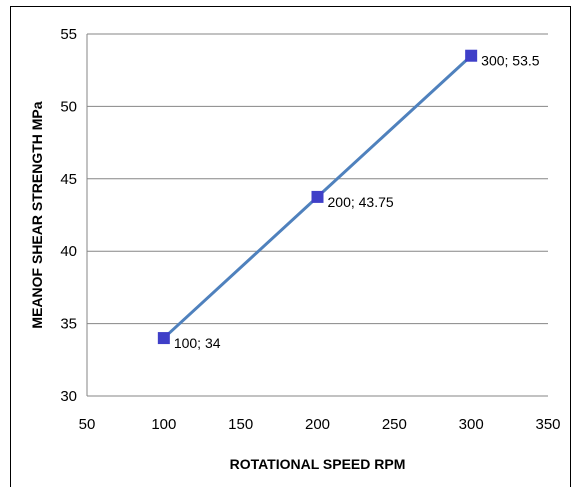 This screenshot has height=493, width=577. Describe the element at coordinates (68, 106) in the screenshot. I see `y-tick-label: 50` at that location.